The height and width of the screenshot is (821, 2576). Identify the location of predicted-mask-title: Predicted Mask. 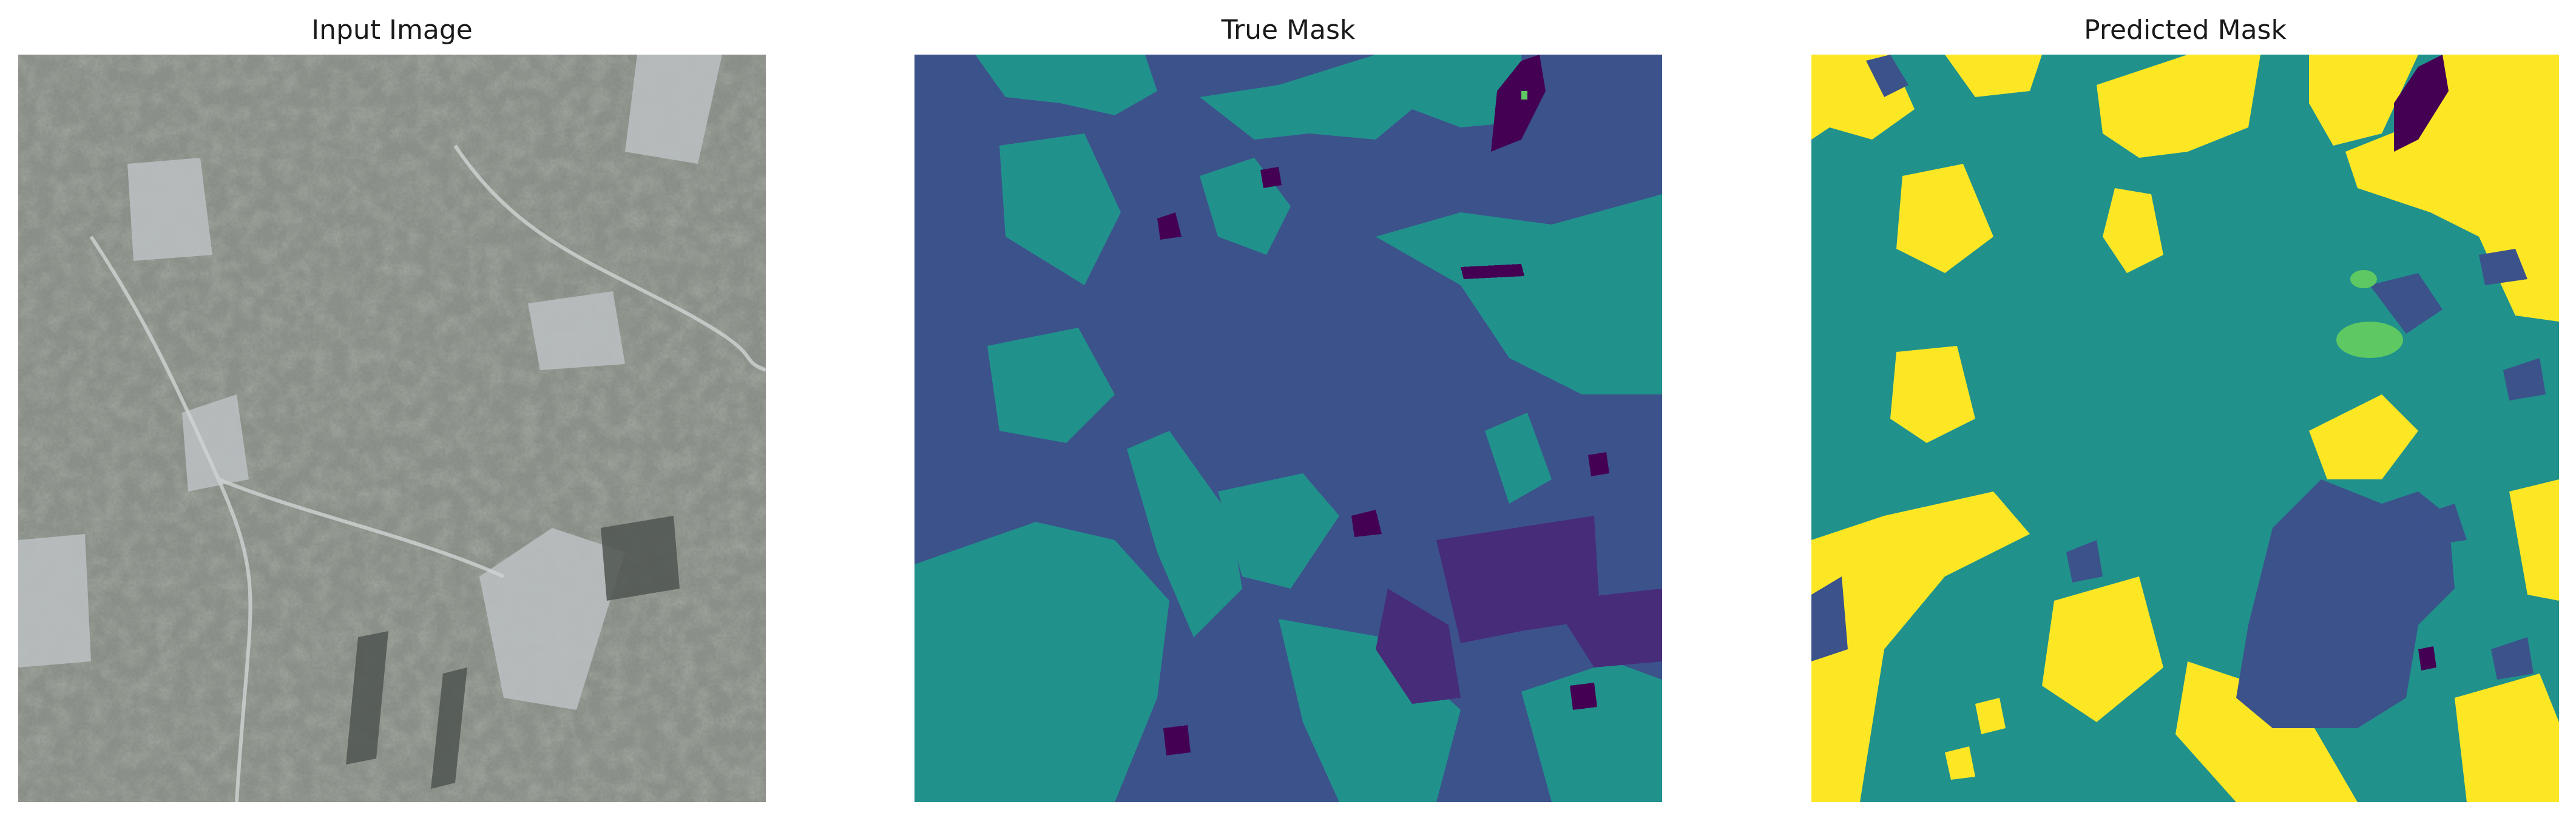
(2185, 30).